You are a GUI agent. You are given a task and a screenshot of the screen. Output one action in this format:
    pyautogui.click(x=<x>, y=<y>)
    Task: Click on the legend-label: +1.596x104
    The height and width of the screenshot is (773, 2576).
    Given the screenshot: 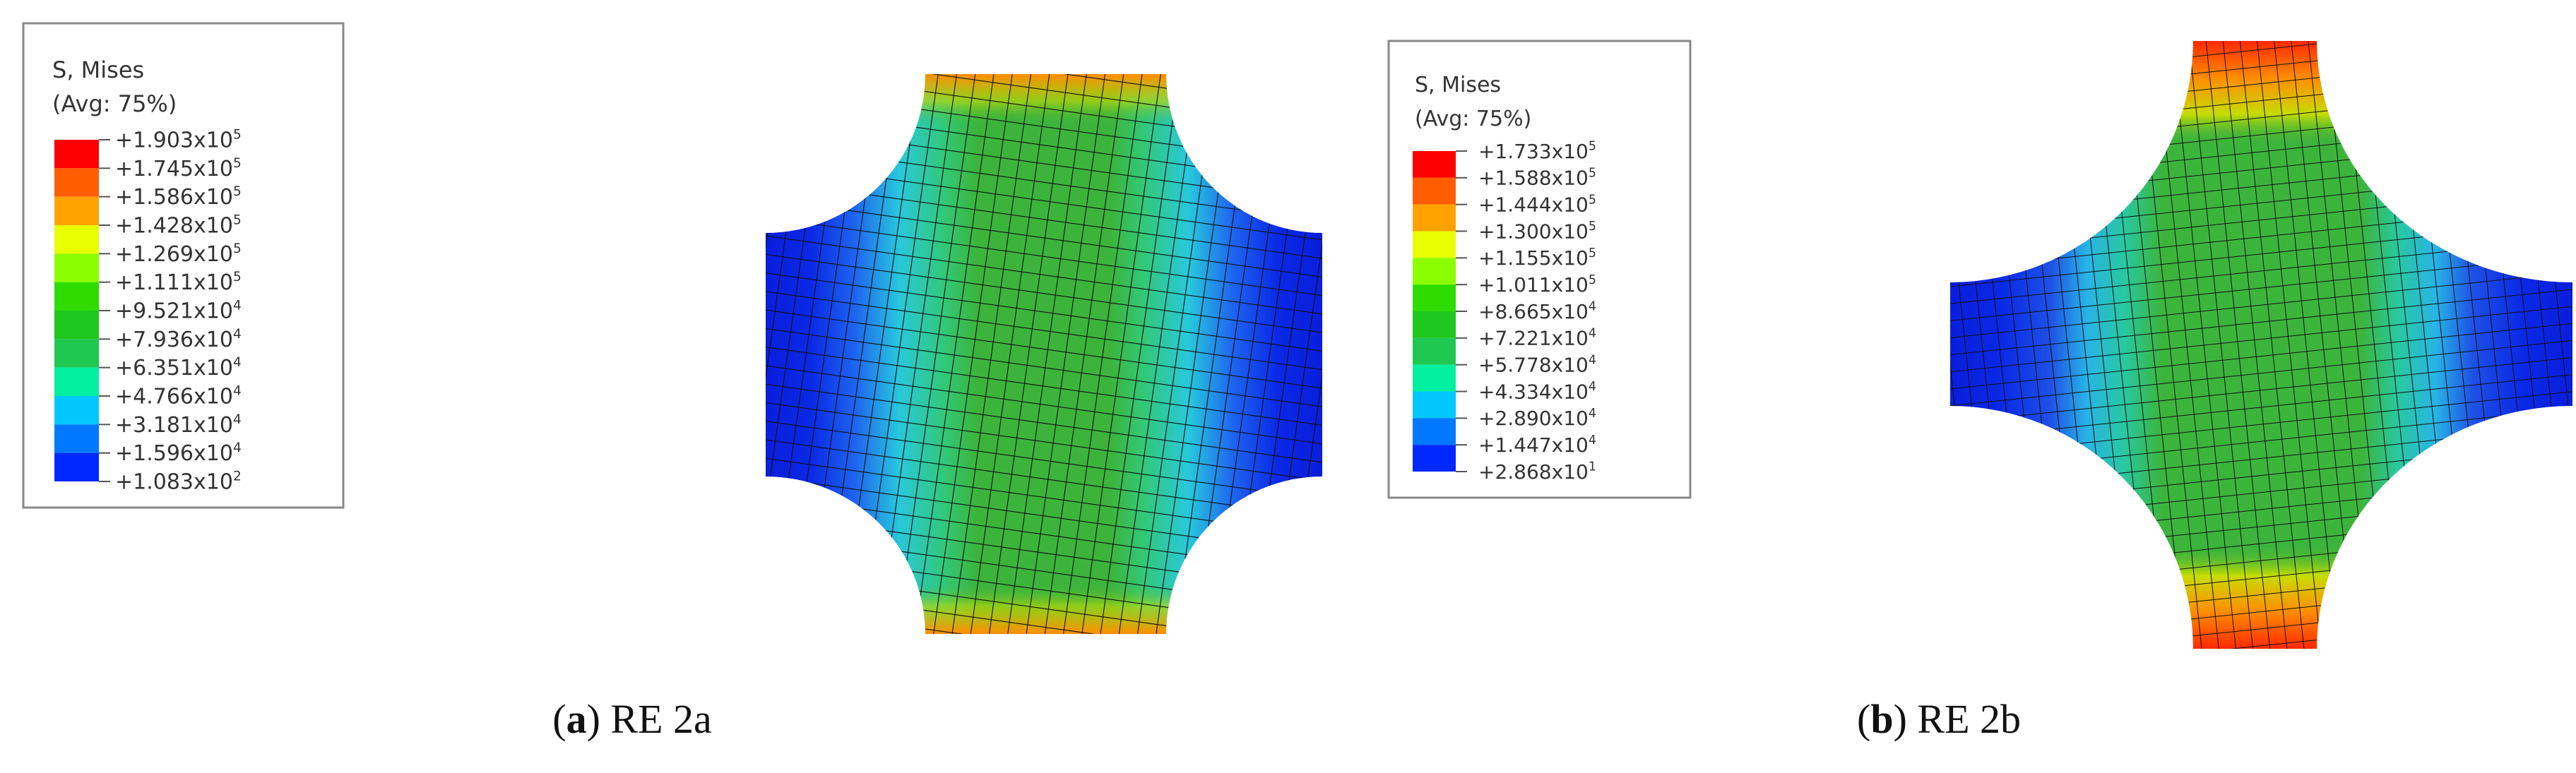 What is the action you would take?
    pyautogui.click(x=178, y=453)
    